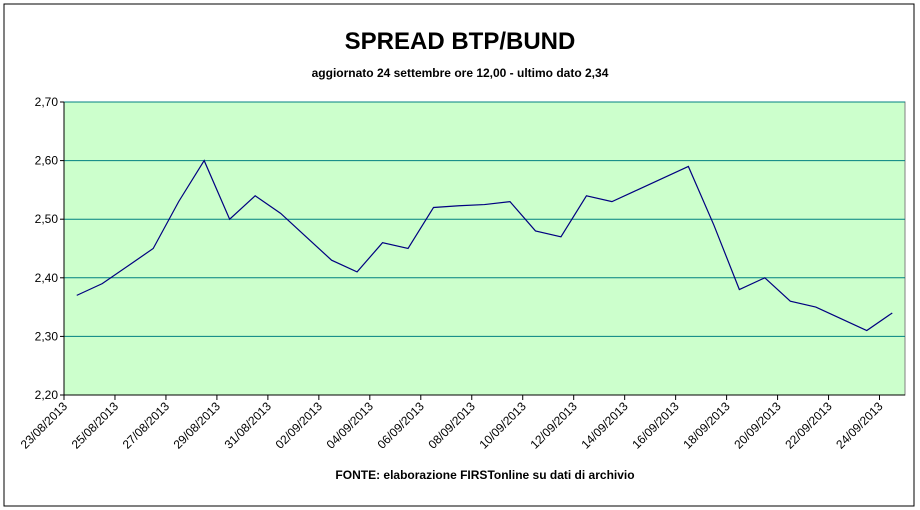 This screenshot has height=510, width=920. What do you see at coordinates (47, 336) in the screenshot?
I see `y-tick-label: 2,30` at bounding box center [47, 336].